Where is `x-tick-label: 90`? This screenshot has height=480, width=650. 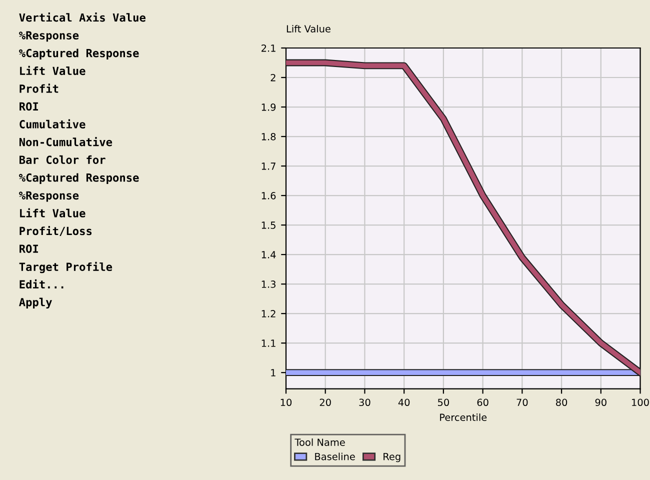
x-tick-label: 90 is located at coordinates (600, 402).